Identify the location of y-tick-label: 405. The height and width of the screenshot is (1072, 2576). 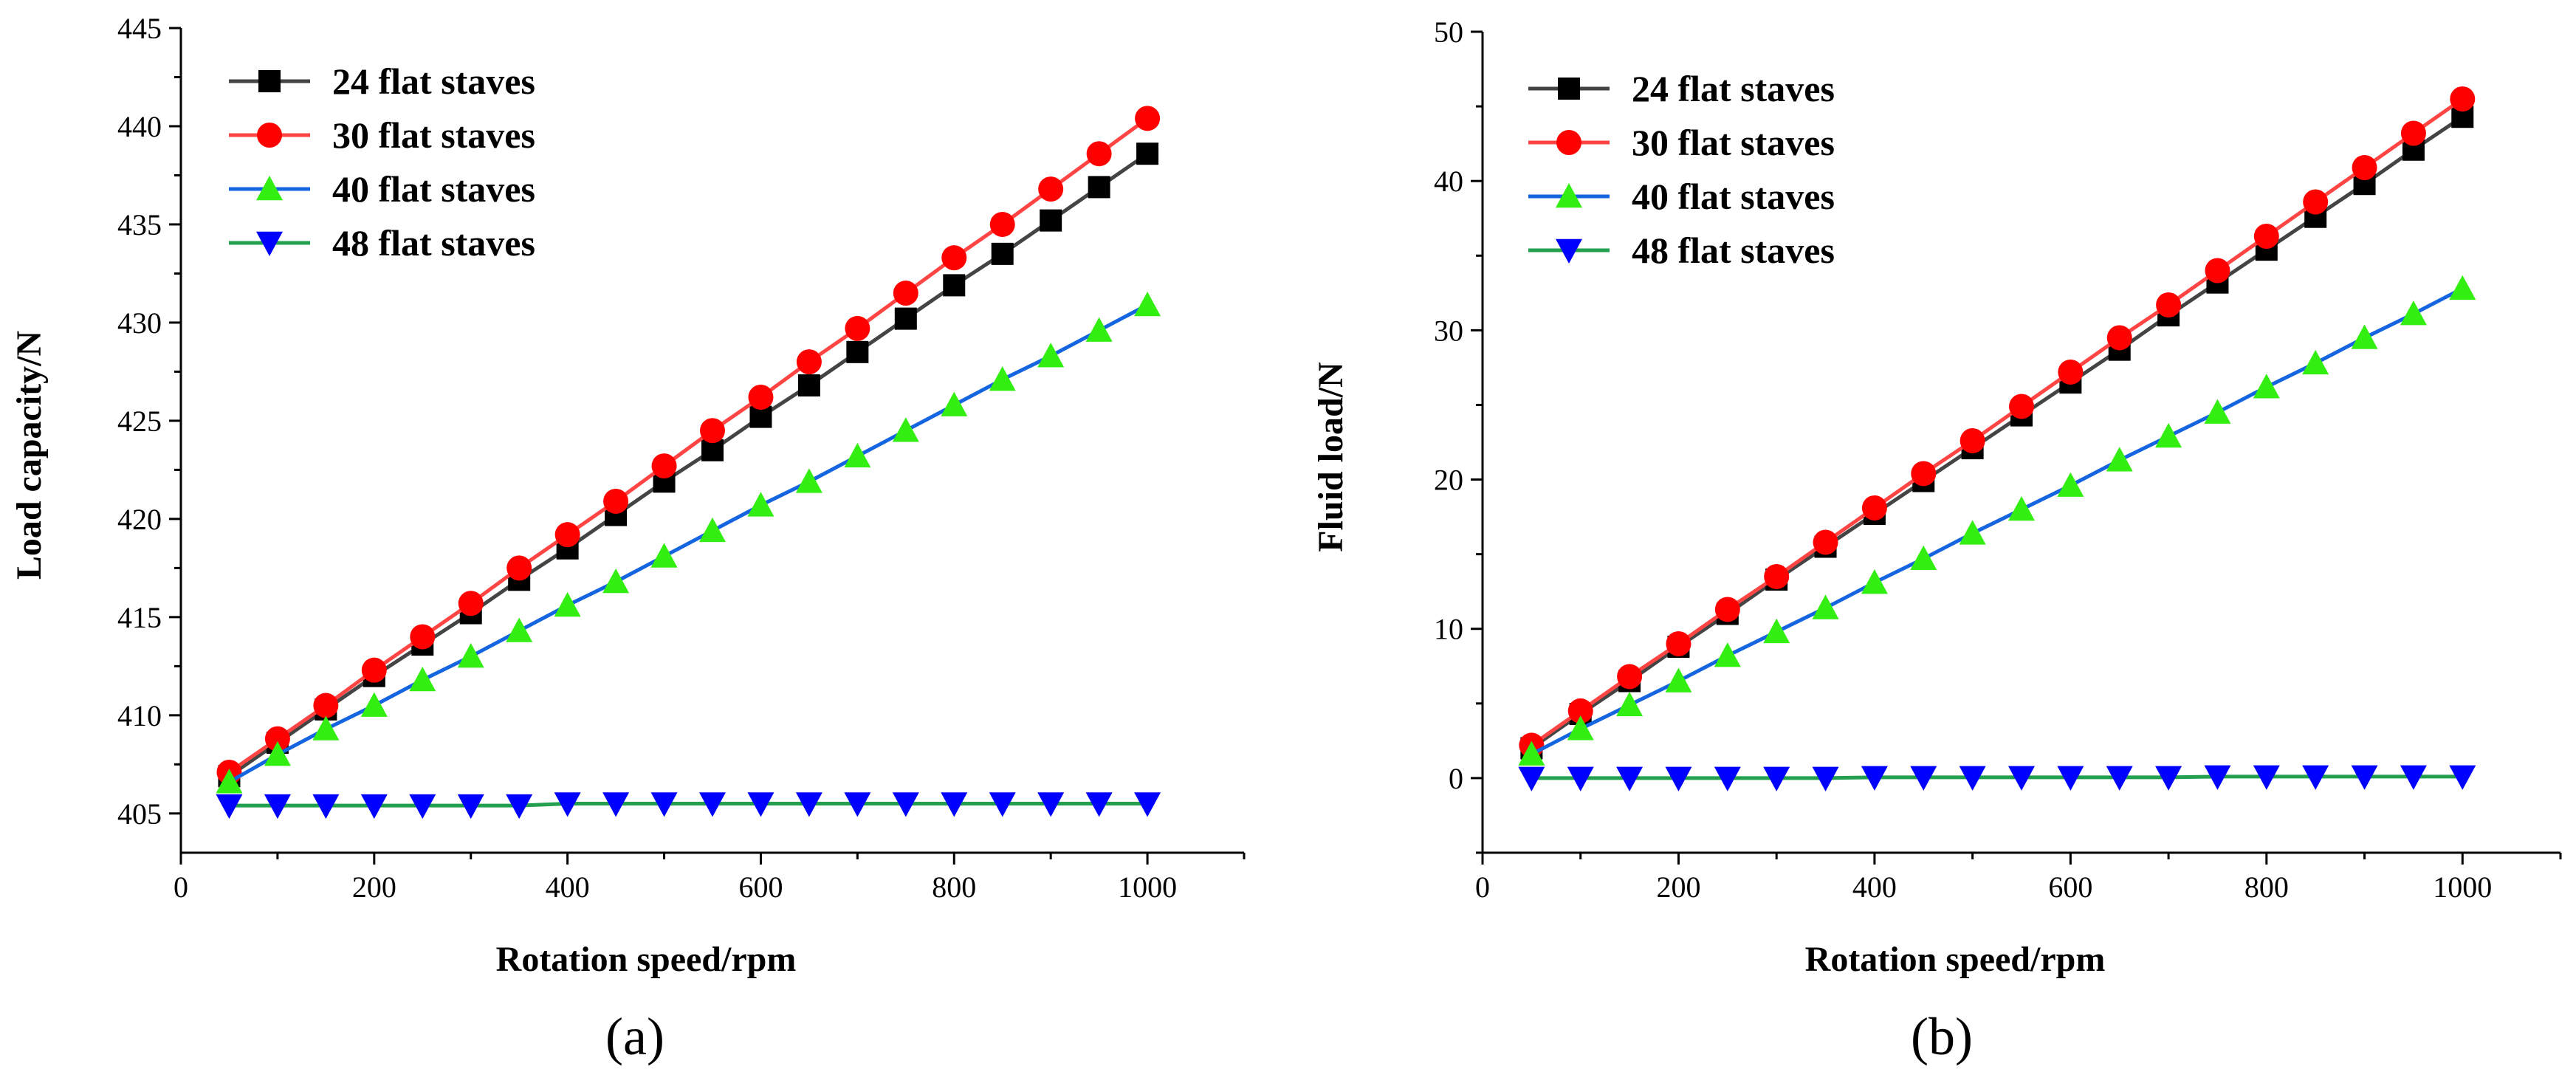
(139, 814).